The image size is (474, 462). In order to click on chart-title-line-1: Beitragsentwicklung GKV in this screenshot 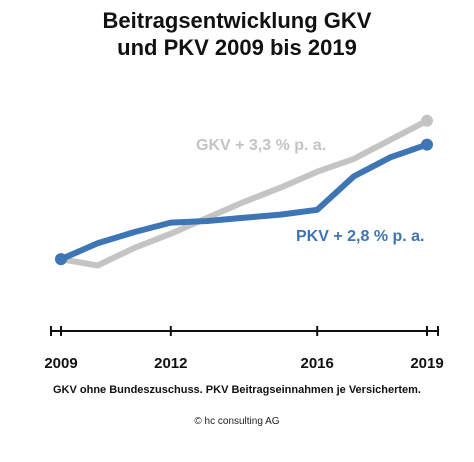, I will do `click(237, 20)`.